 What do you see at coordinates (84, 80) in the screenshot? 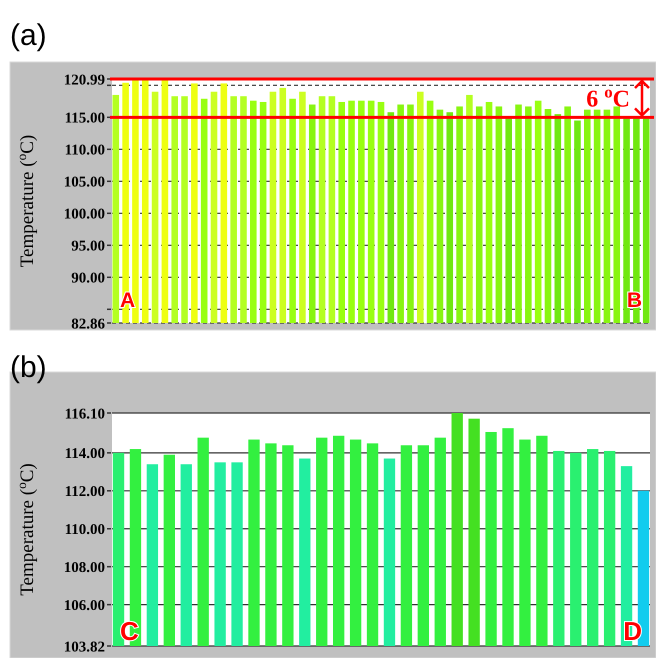
I see `y-tick-label: 120.99` at bounding box center [84, 80].